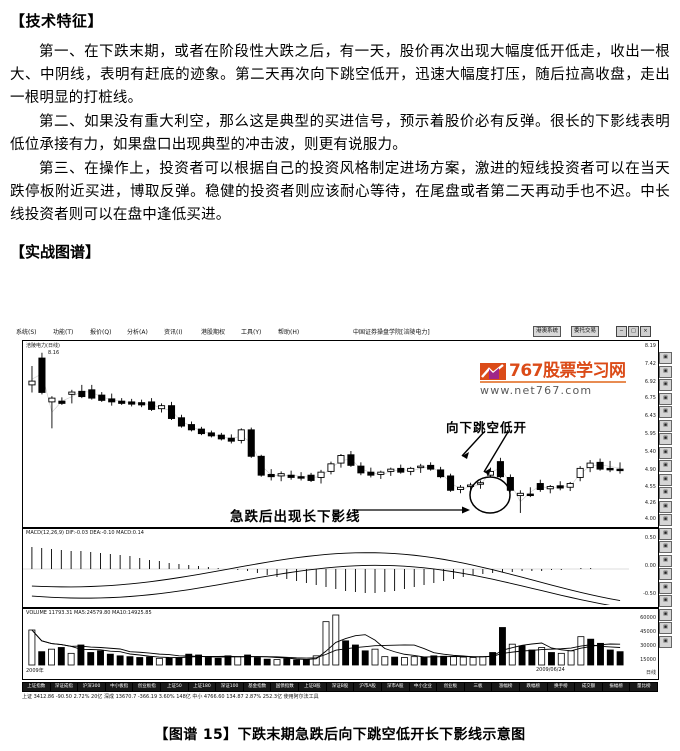 The height and width of the screenshot is (751, 680). Describe the element at coordinates (588, 687) in the screenshot. I see `quote-strip-cell: 成交额` at that location.